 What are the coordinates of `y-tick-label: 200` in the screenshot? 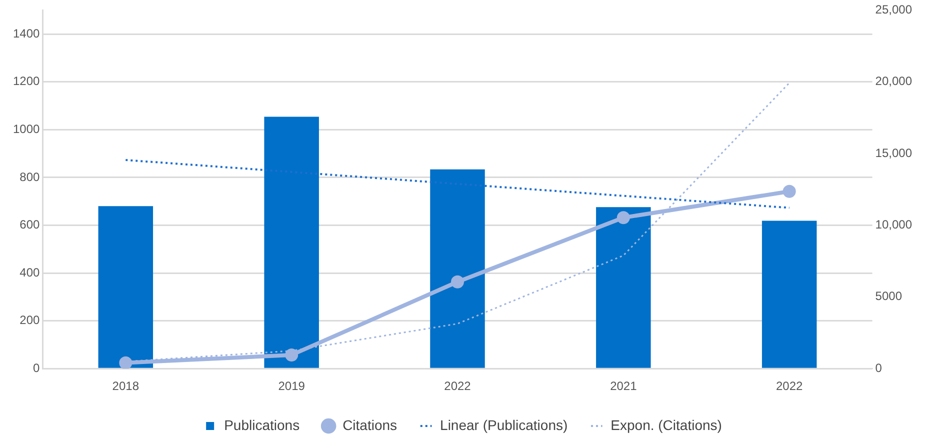 It's located at (30, 320).